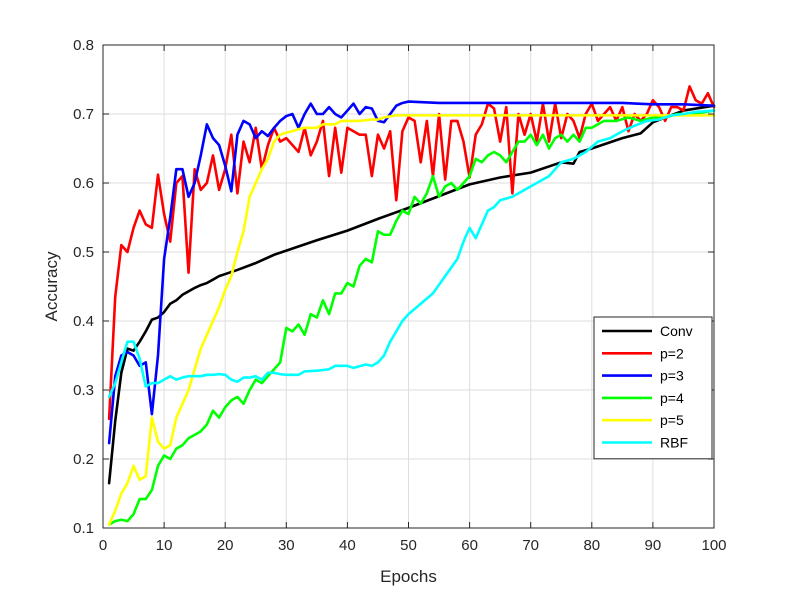 This screenshot has height=592, width=789. What do you see at coordinates (672, 353) in the screenshot?
I see `legend-label-p-2: p=2` at bounding box center [672, 353].